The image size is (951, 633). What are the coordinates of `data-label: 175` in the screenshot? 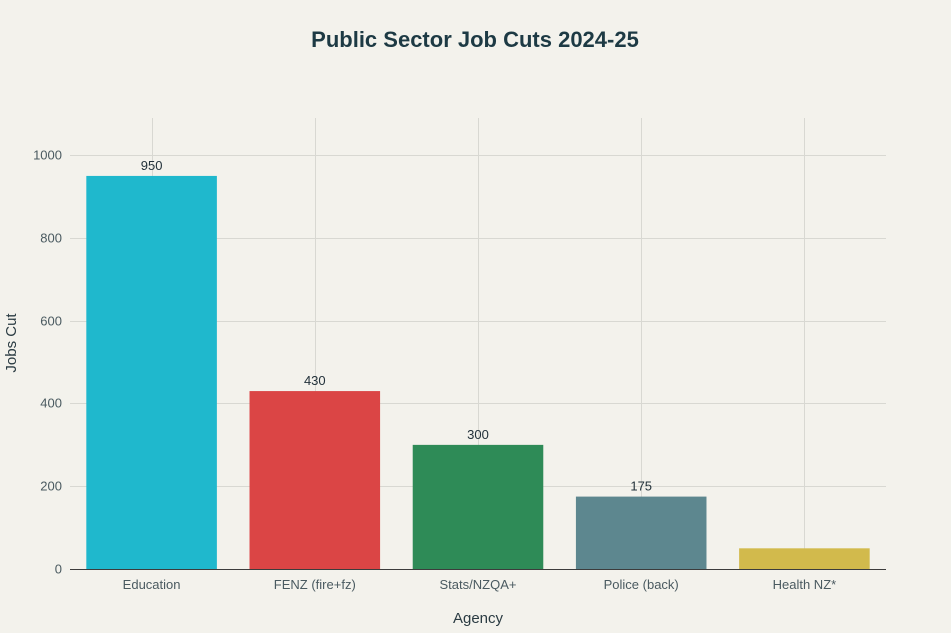 It's located at (641, 486).